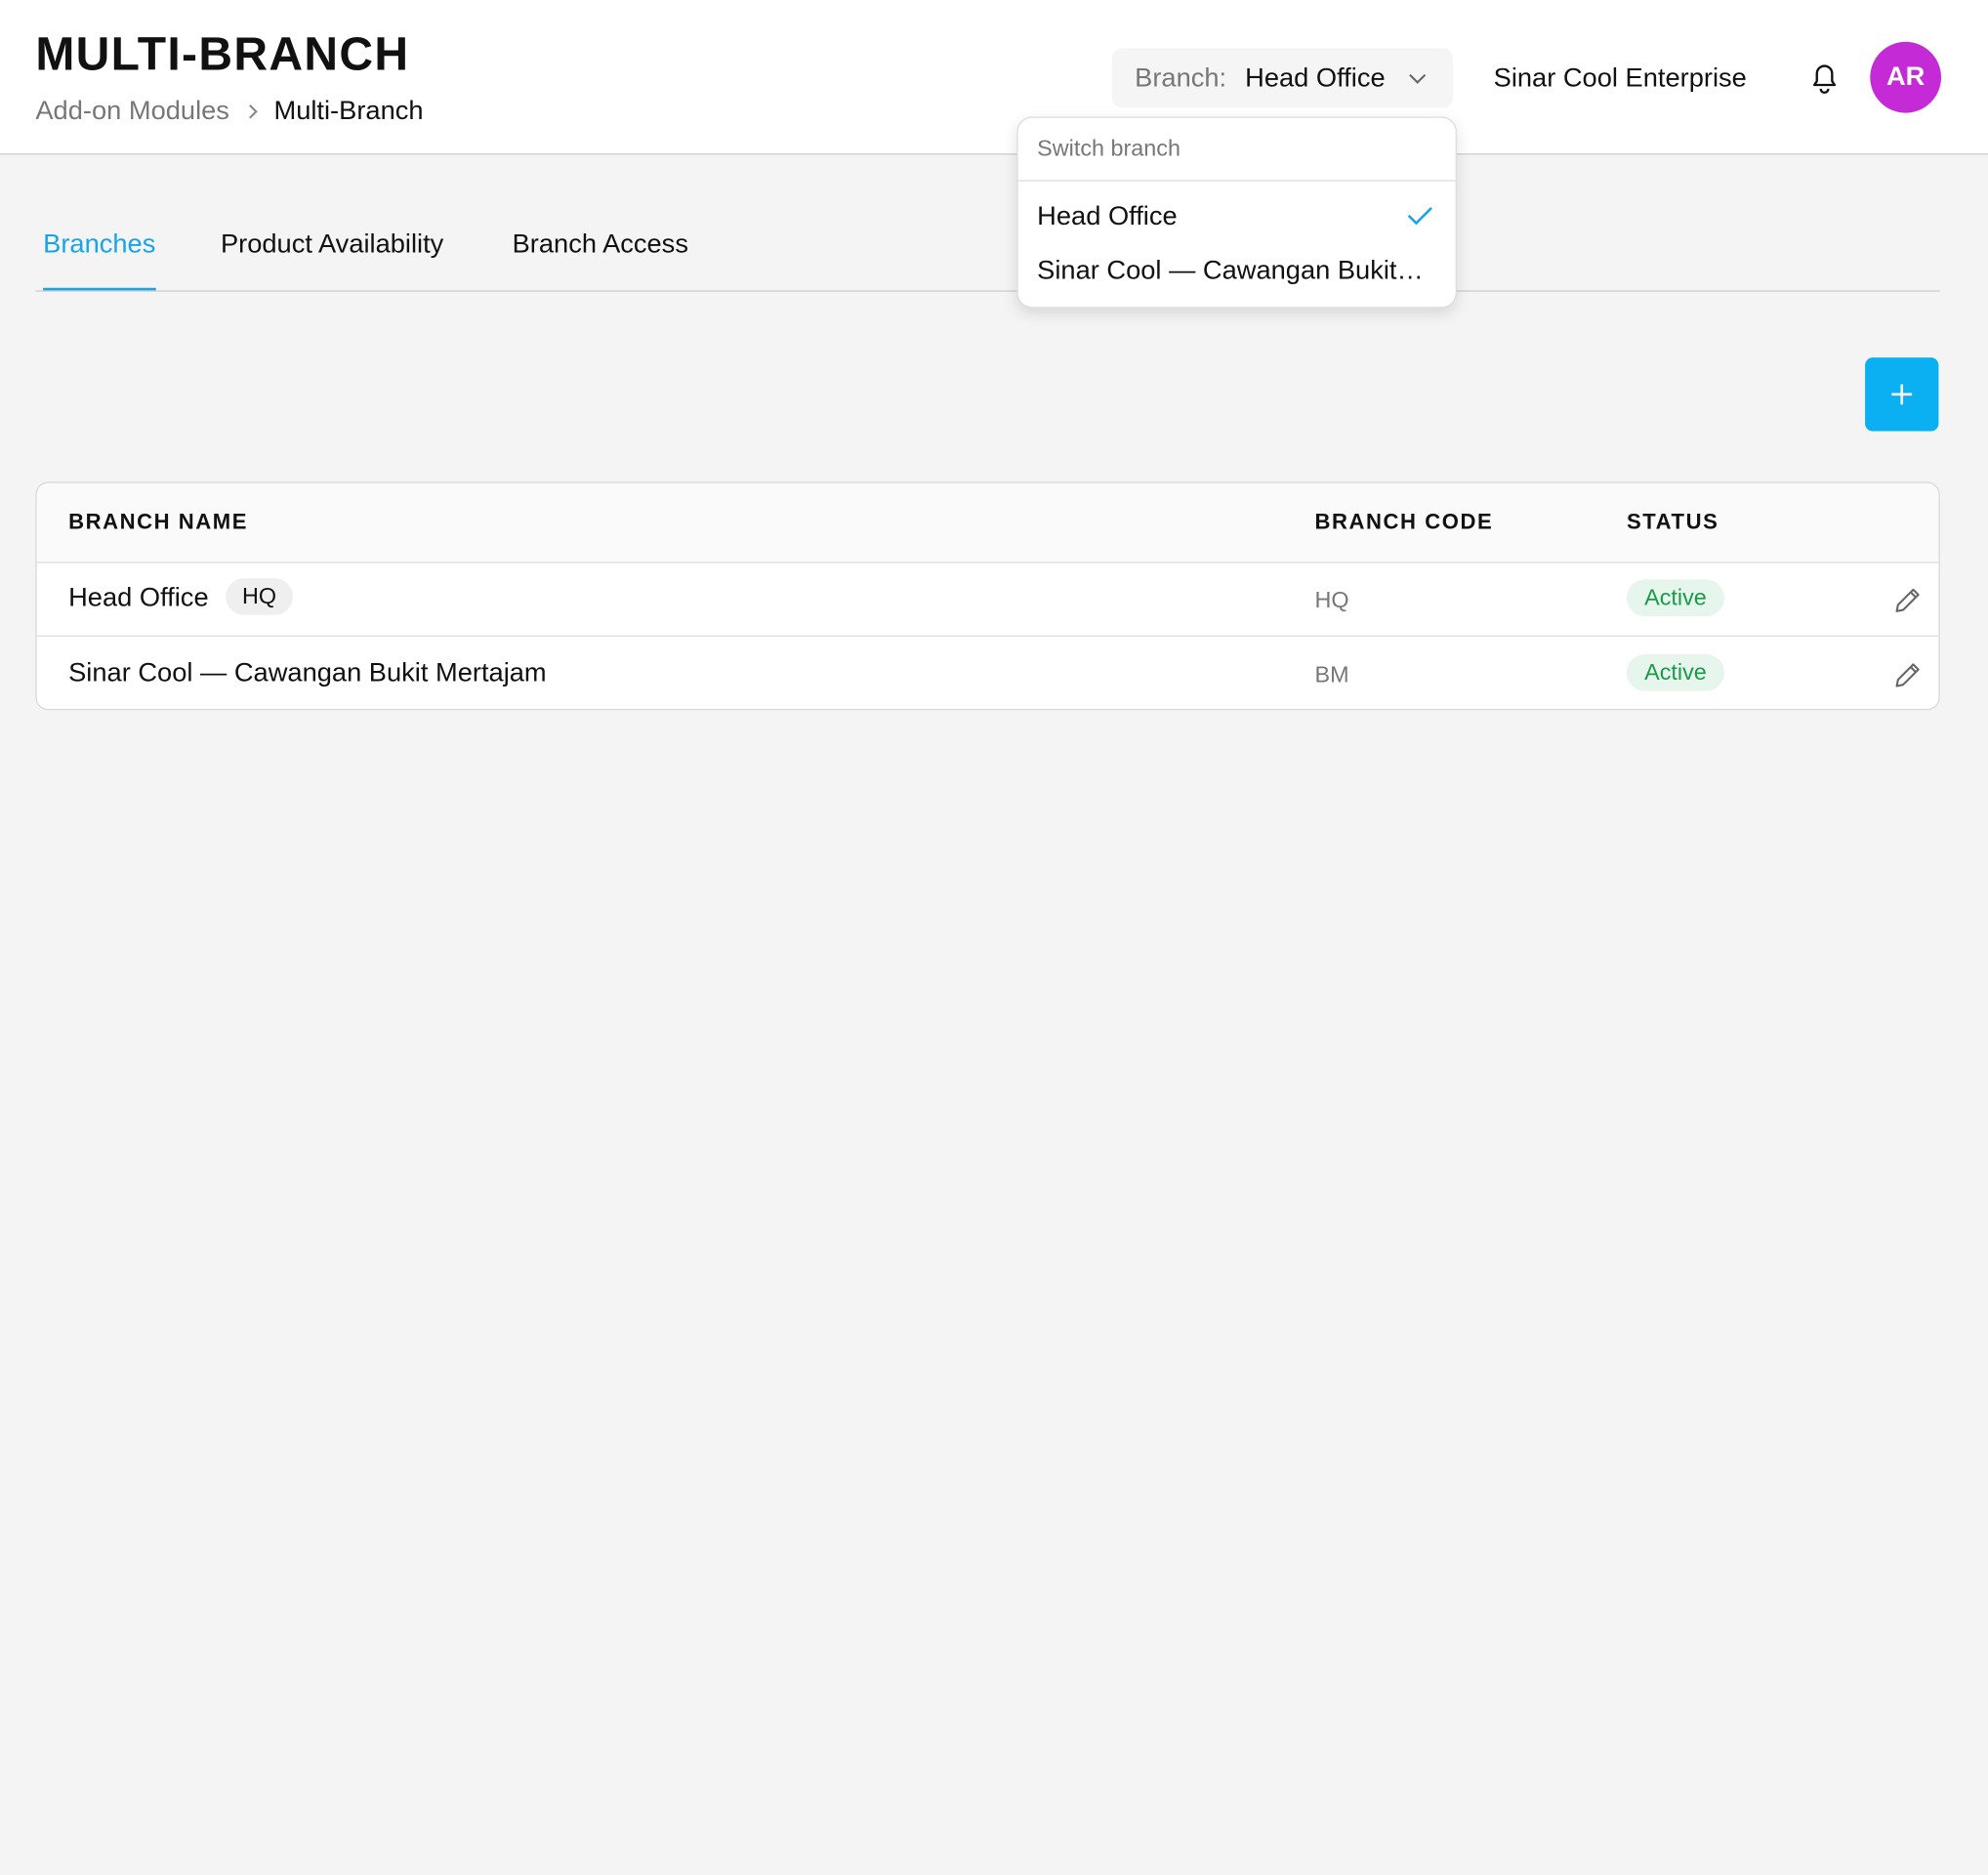 The width and height of the screenshot is (1988, 1875). I want to click on hq-badge: HQ, so click(259, 596).